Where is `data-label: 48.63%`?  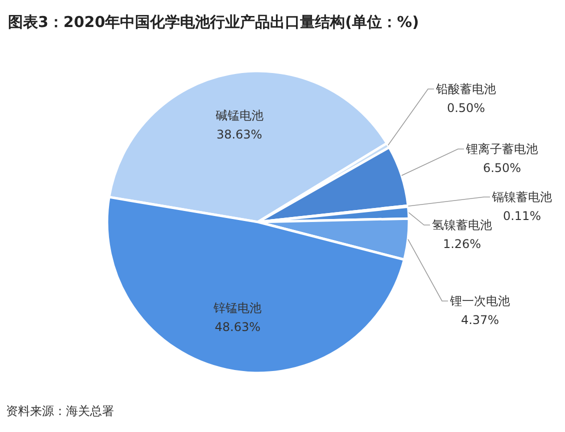 data-label: 48.63% is located at coordinates (237, 327).